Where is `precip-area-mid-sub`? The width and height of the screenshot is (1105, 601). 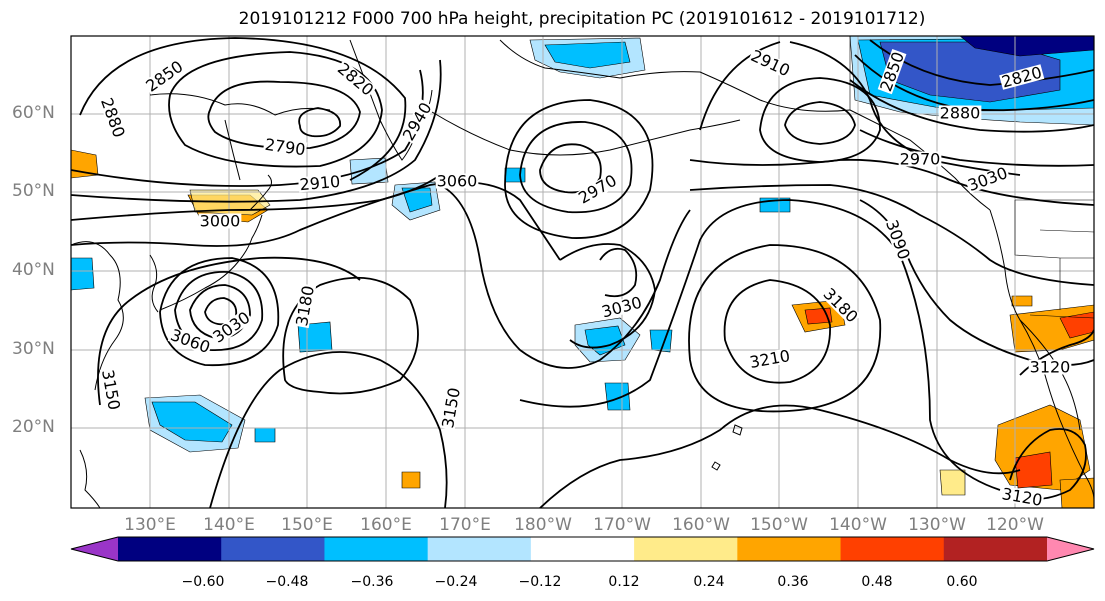
precip-area-mid-sub is located at coordinates (617, 396).